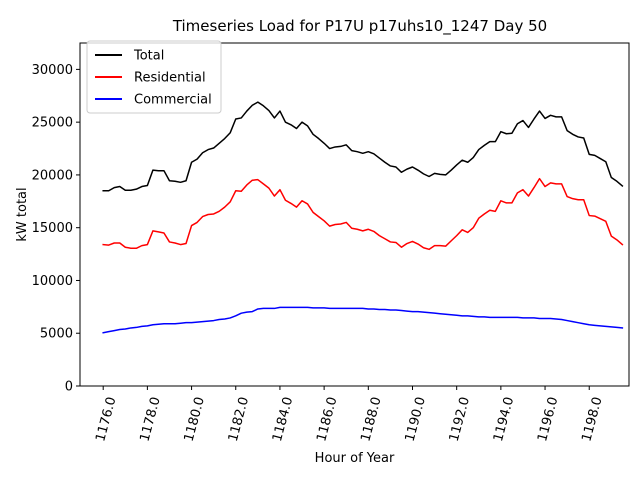 This screenshot has height=480, width=640. Describe the element at coordinates (148, 56) in the screenshot. I see `legend-label-total: Total` at that location.